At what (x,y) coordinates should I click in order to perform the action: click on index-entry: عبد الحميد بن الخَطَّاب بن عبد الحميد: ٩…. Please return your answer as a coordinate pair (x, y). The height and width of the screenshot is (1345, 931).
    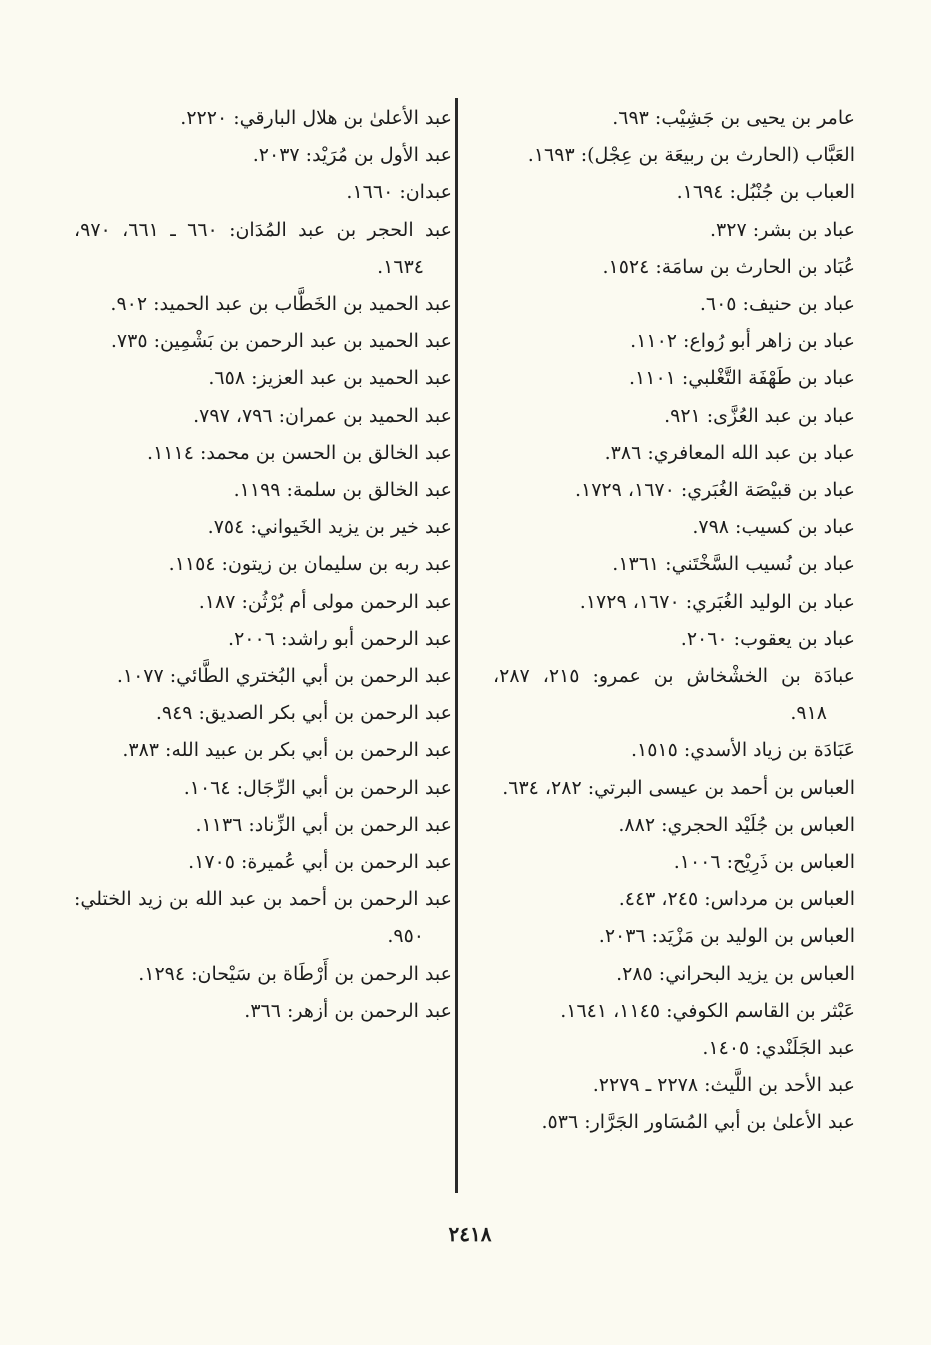
    Looking at the image, I should click on (281, 304).